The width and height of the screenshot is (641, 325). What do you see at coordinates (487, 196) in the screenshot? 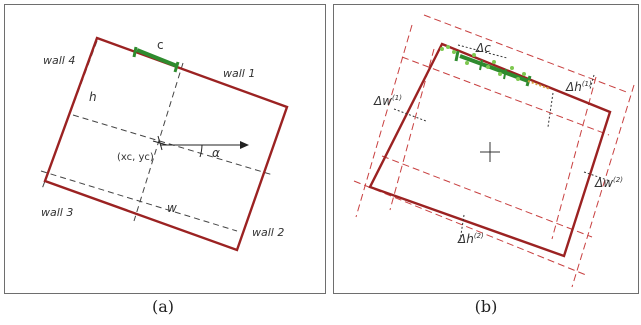
I see `wall3-inner-bound` at bounding box center [487, 196].